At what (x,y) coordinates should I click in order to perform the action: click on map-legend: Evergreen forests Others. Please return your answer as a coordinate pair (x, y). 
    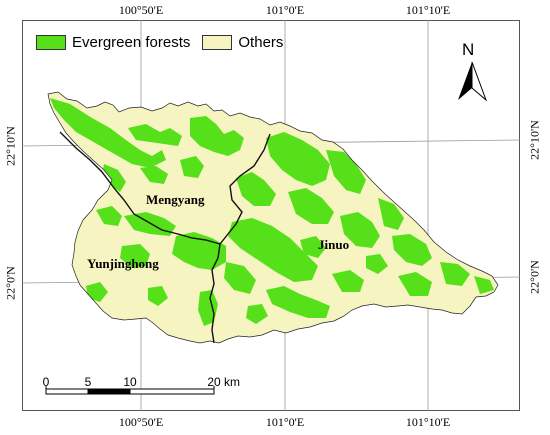
    Looking at the image, I should click on (165, 42).